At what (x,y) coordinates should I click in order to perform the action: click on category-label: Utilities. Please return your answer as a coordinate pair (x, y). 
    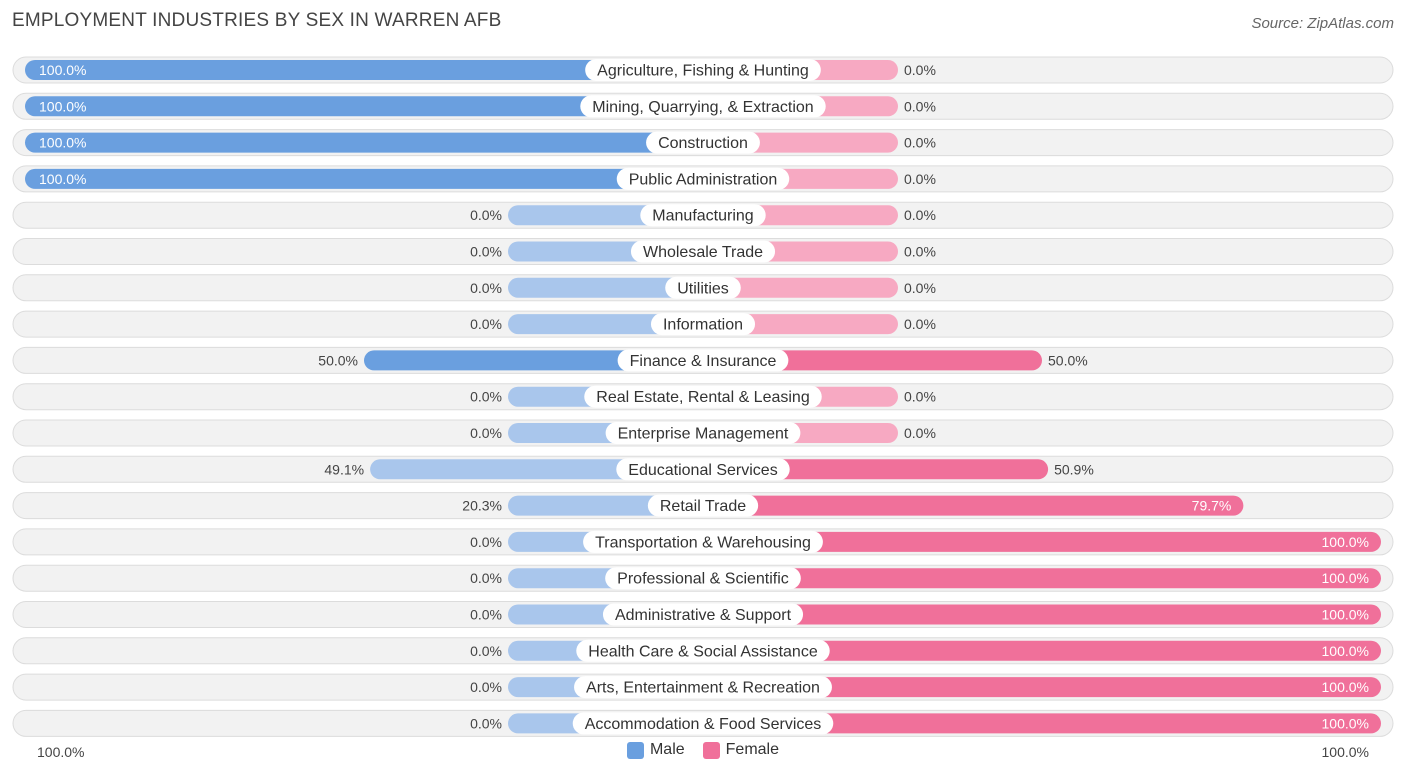
    Looking at the image, I should click on (703, 288).